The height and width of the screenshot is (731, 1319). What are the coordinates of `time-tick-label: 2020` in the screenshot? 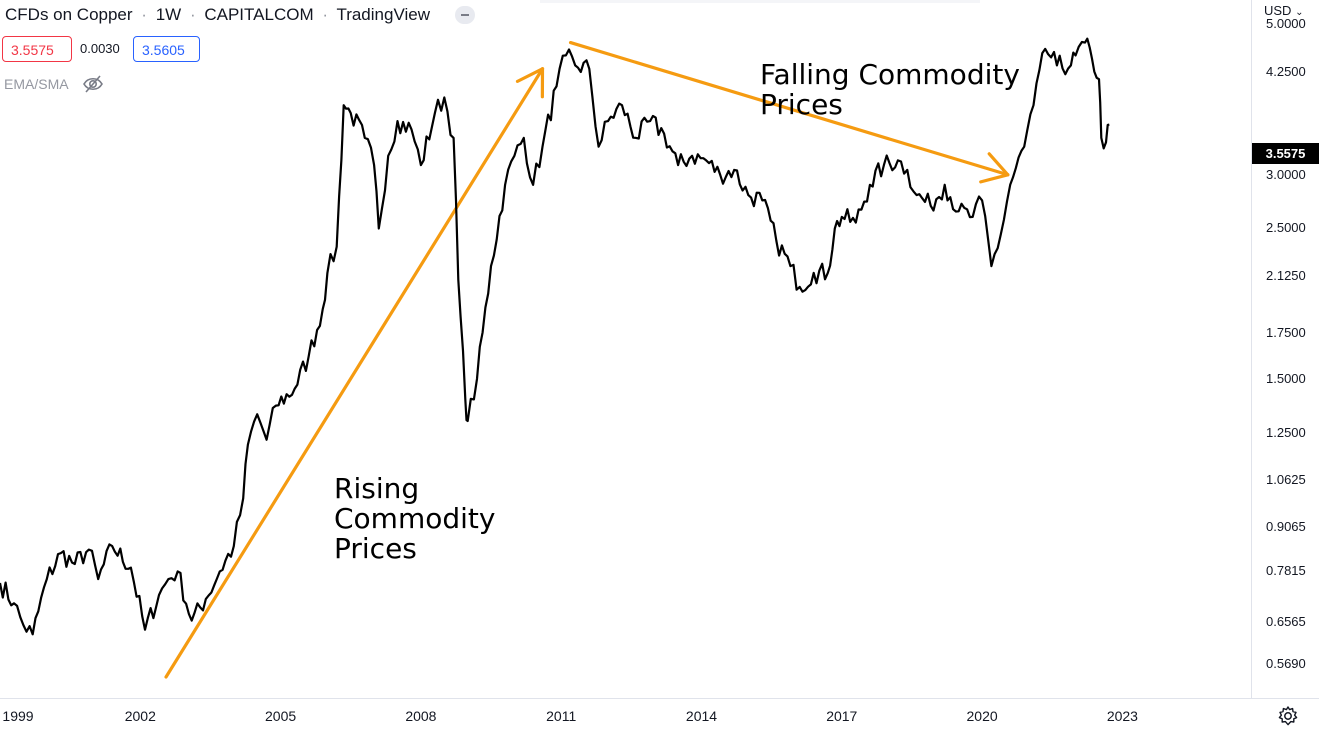 It's located at (982, 716).